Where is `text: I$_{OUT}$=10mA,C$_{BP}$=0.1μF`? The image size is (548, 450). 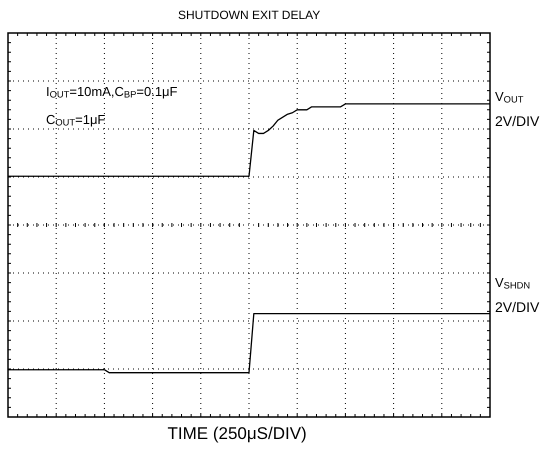
text: I$_{OUT}$=10mA,C$_{BP}$=0.1μF is located at coordinates (112, 92).